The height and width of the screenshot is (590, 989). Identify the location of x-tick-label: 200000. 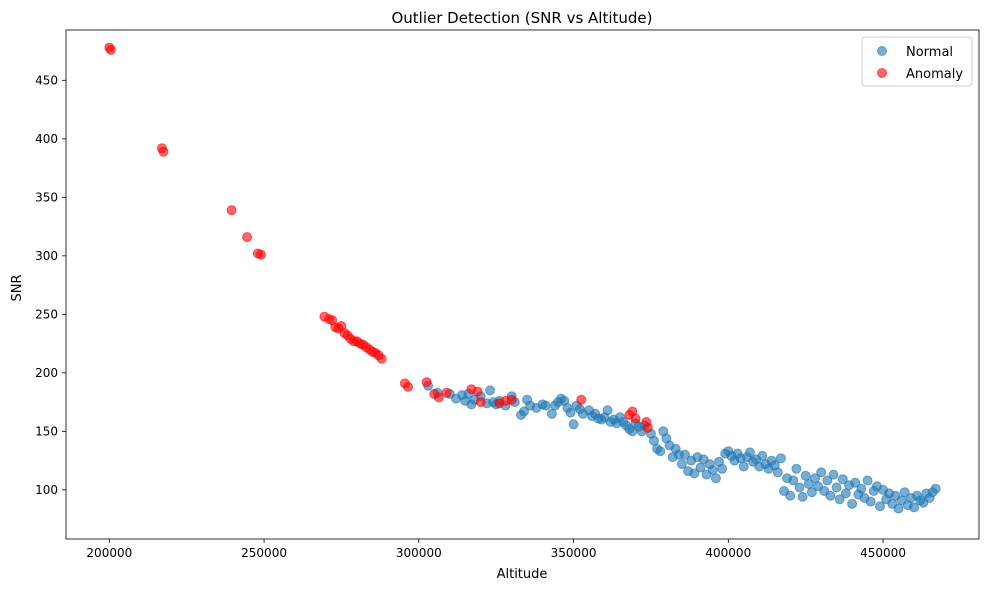
(109, 553).